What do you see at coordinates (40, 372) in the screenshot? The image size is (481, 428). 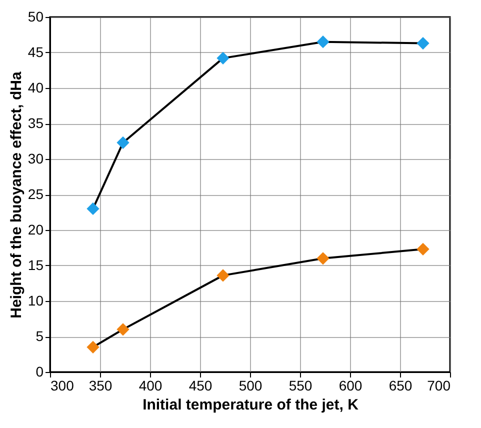 I see `y-tick-label: 0` at bounding box center [40, 372].